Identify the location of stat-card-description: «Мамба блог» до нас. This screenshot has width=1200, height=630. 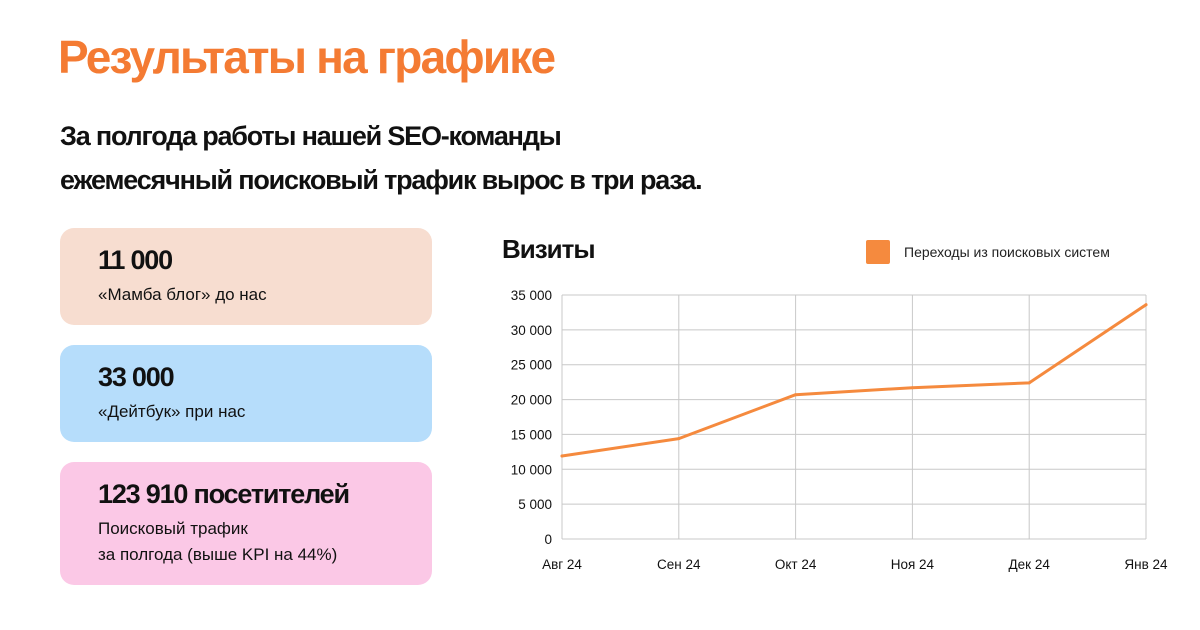
(182, 294).